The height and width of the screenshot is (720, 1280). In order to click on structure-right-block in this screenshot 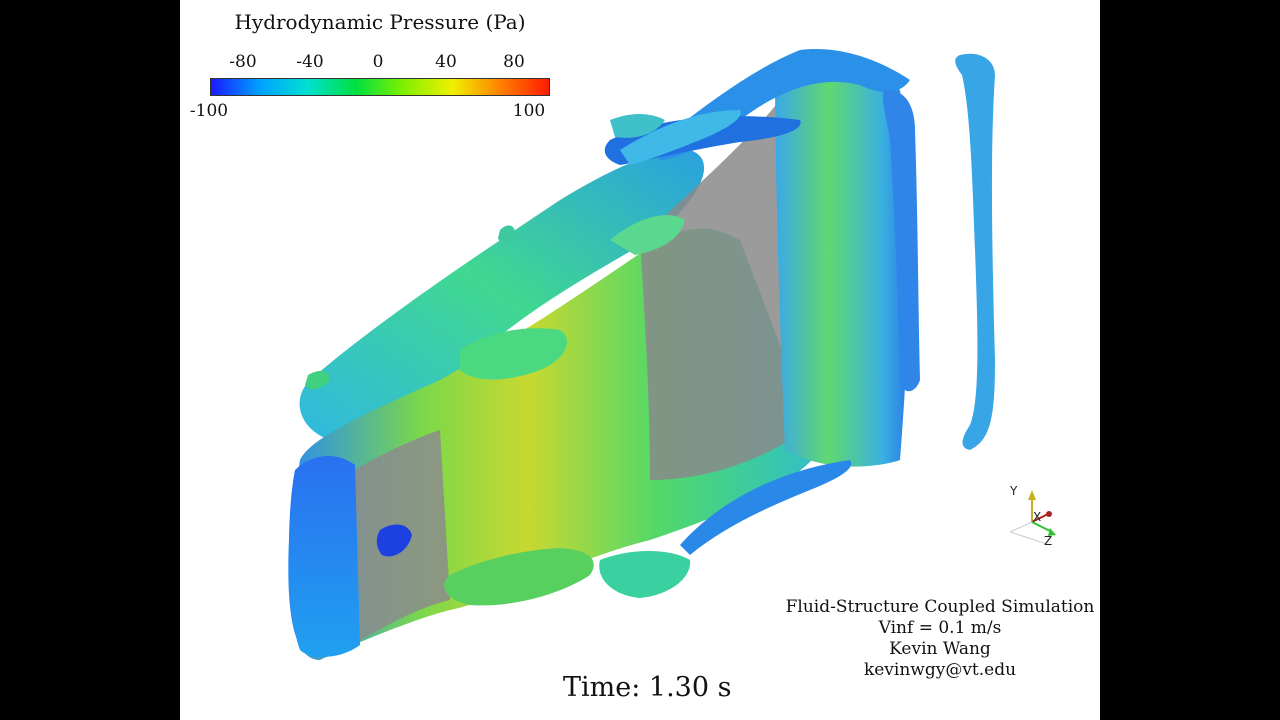, I will do `click(842, 271)`.